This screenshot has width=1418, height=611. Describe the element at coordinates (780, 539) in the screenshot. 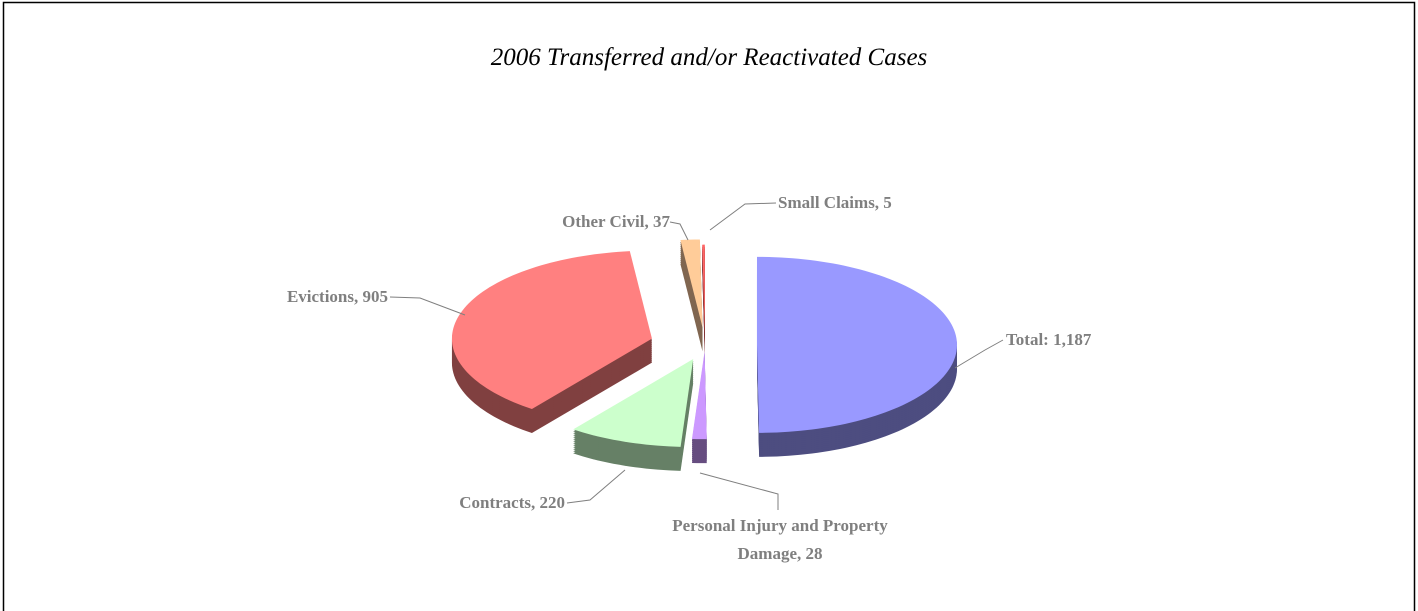

I see `data-label: Personal Injury and Property Damage, 28` at that location.